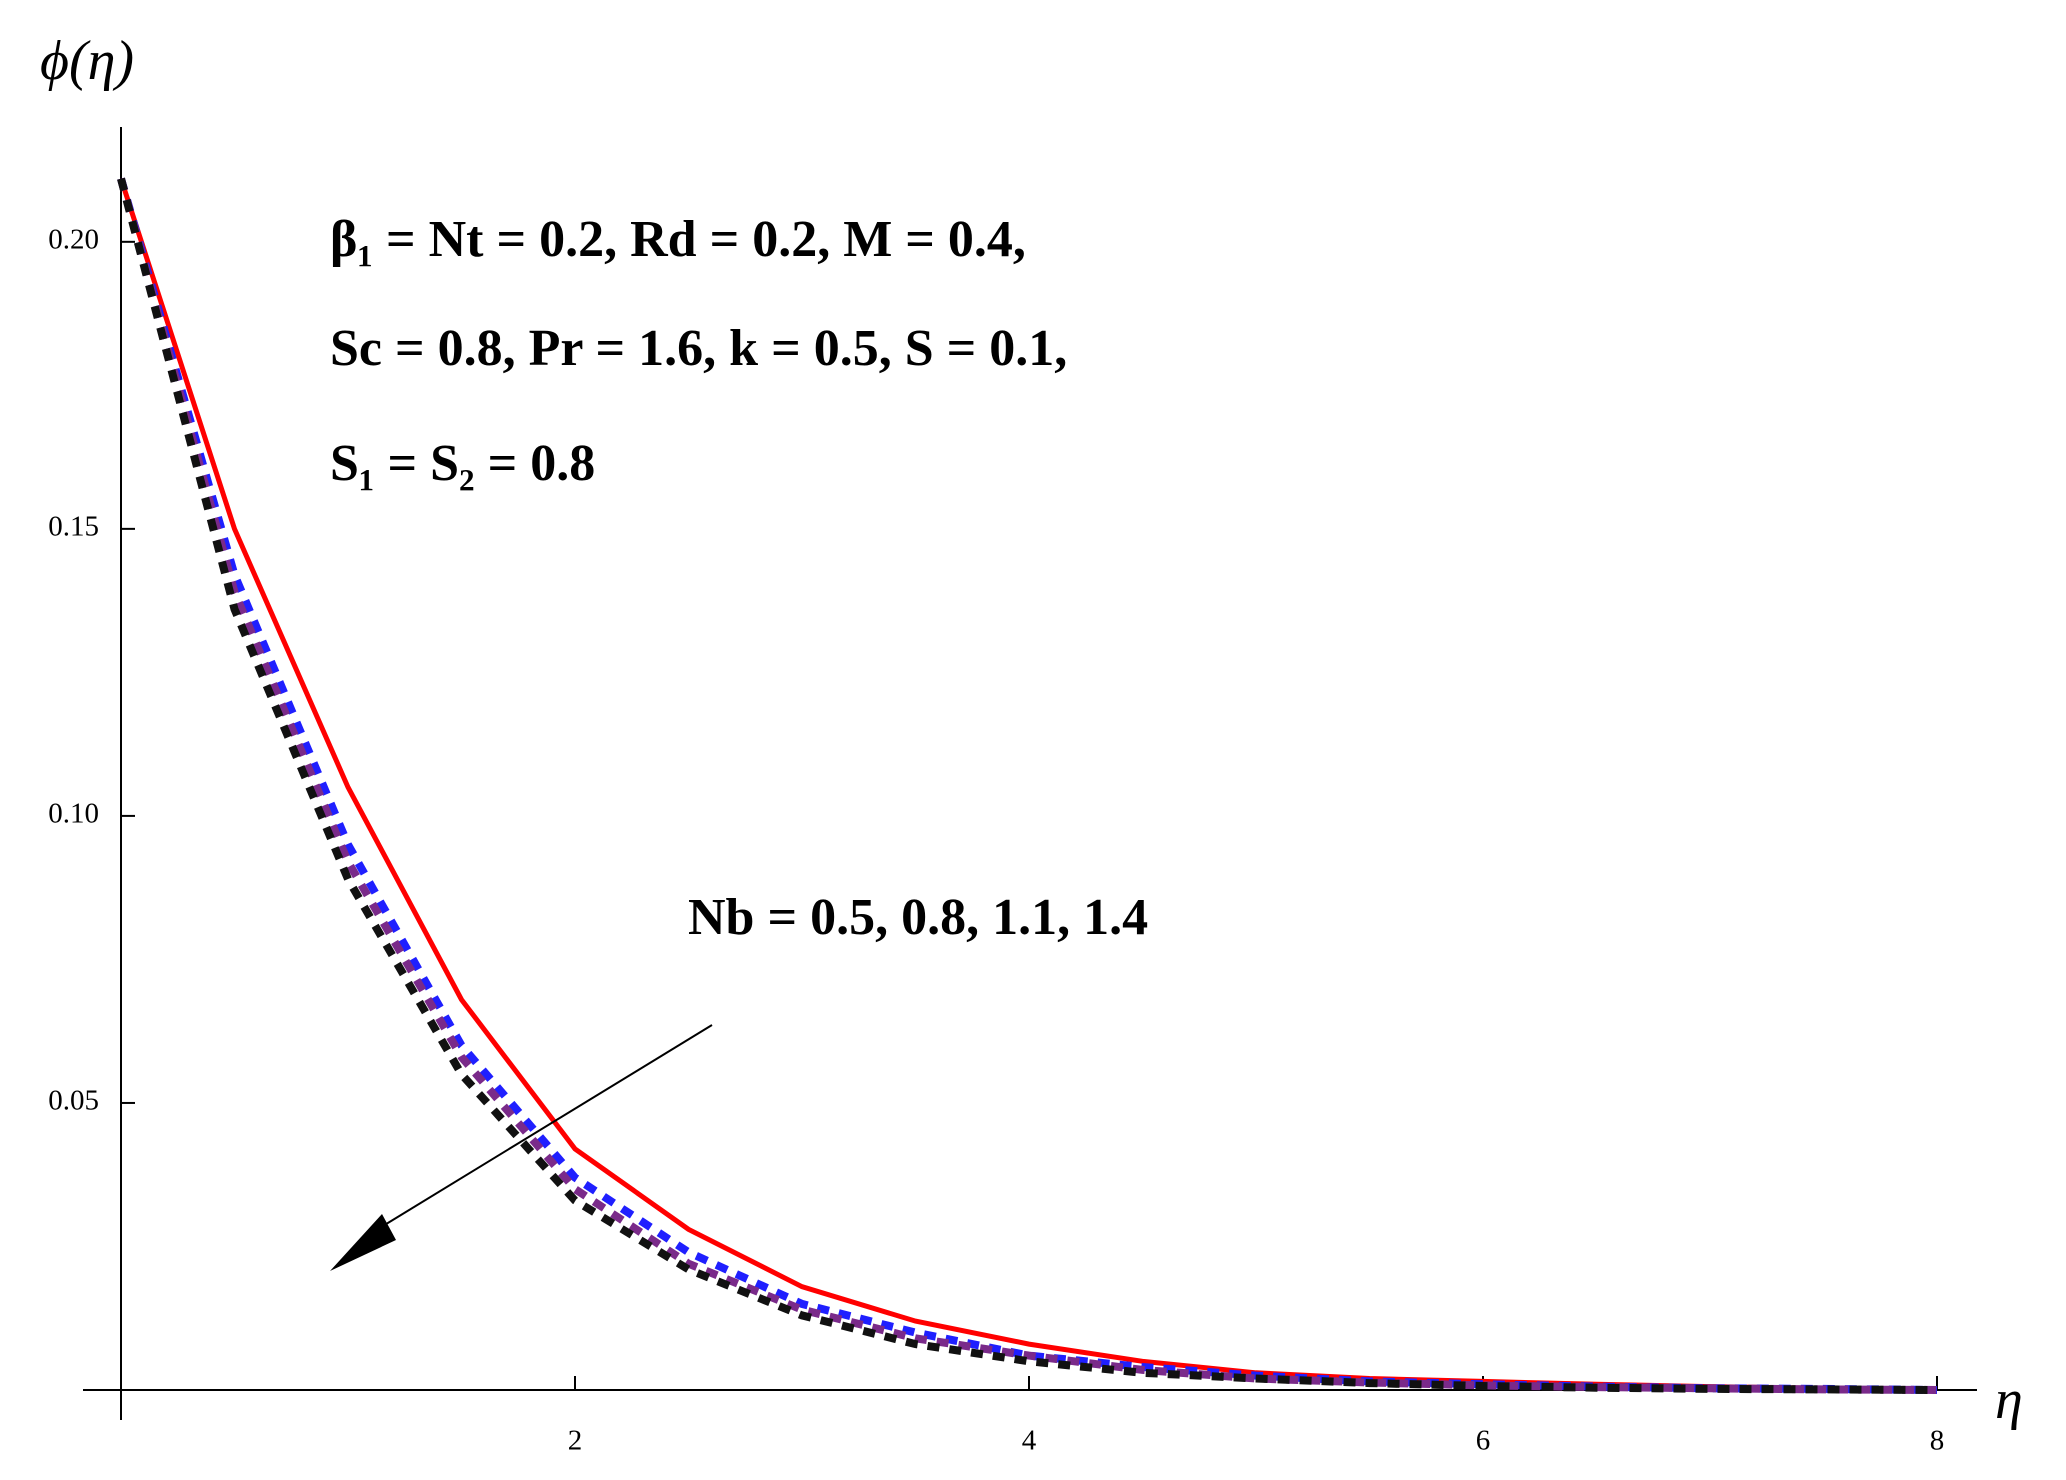 The image size is (2066, 1480). What do you see at coordinates (87, 61) in the screenshot?
I see `y-axis-label: ϕ(η)` at bounding box center [87, 61].